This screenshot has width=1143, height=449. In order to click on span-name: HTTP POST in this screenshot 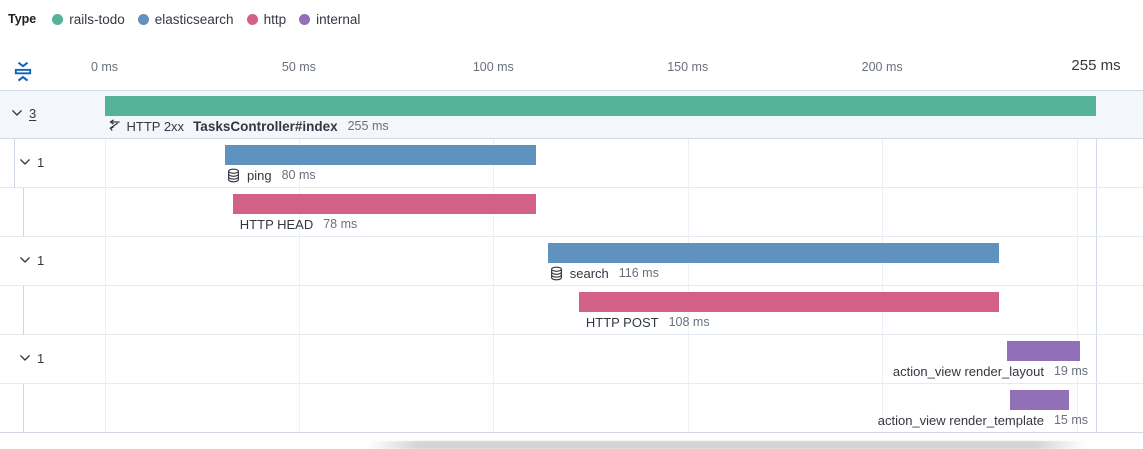, I will do `click(622, 322)`.